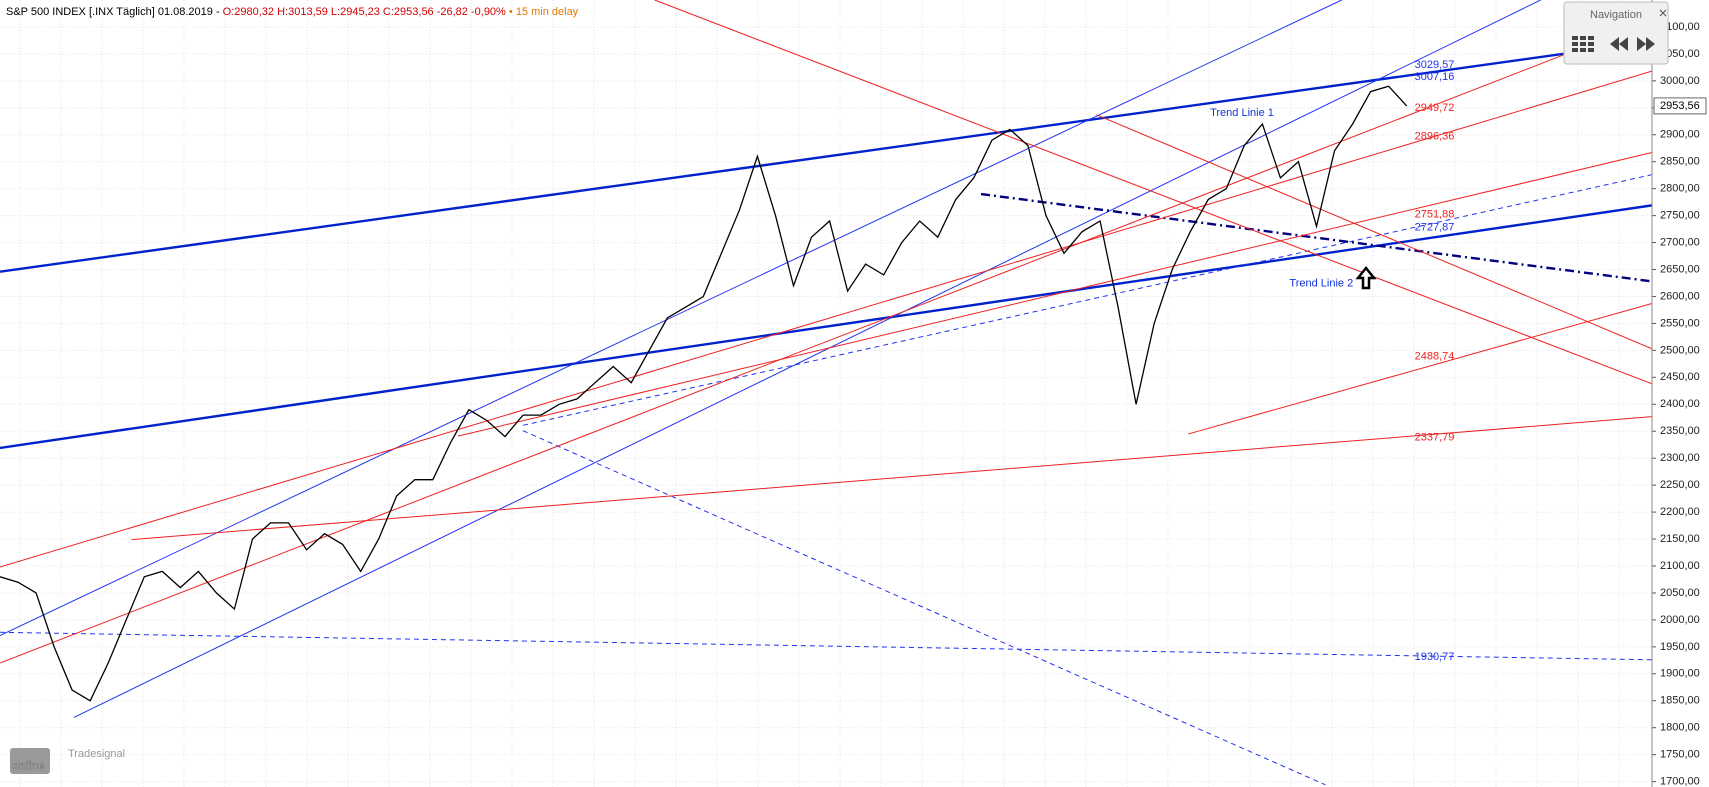 The height and width of the screenshot is (787, 1709). What do you see at coordinates (1680, 620) in the screenshot?
I see `y-tick-label: 2000,00` at bounding box center [1680, 620].